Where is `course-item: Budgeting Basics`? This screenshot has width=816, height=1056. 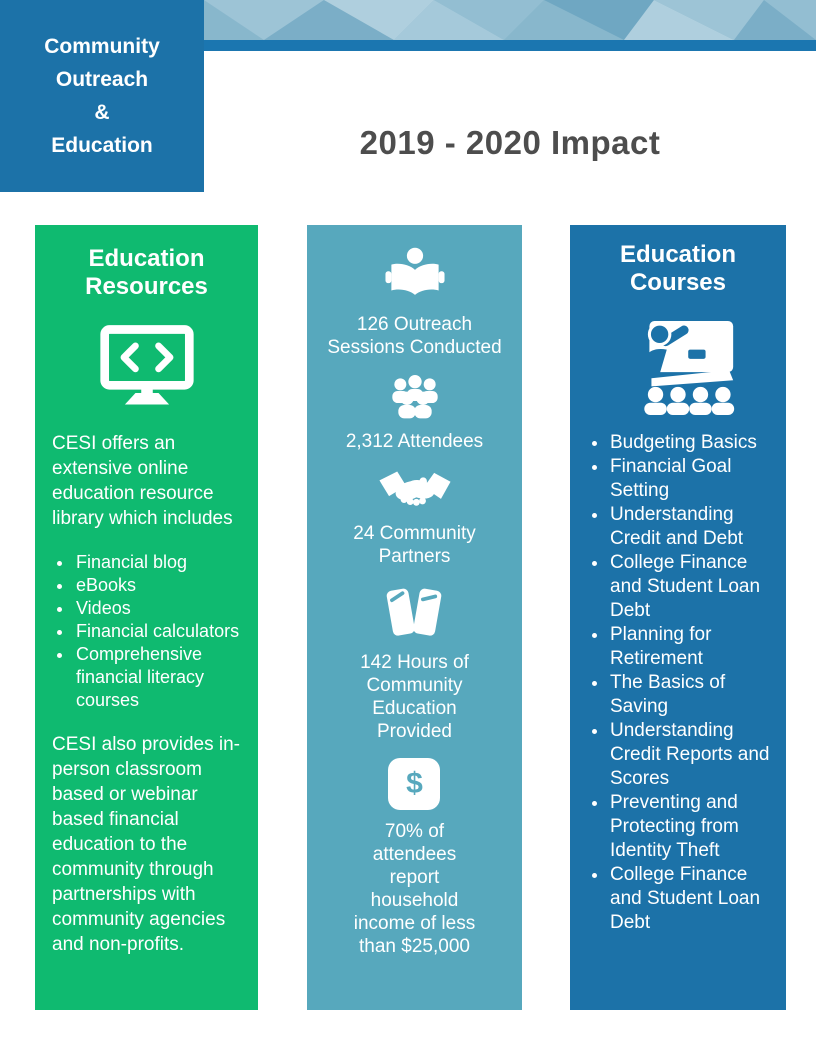 course-item: Budgeting Basics is located at coordinates (691, 443).